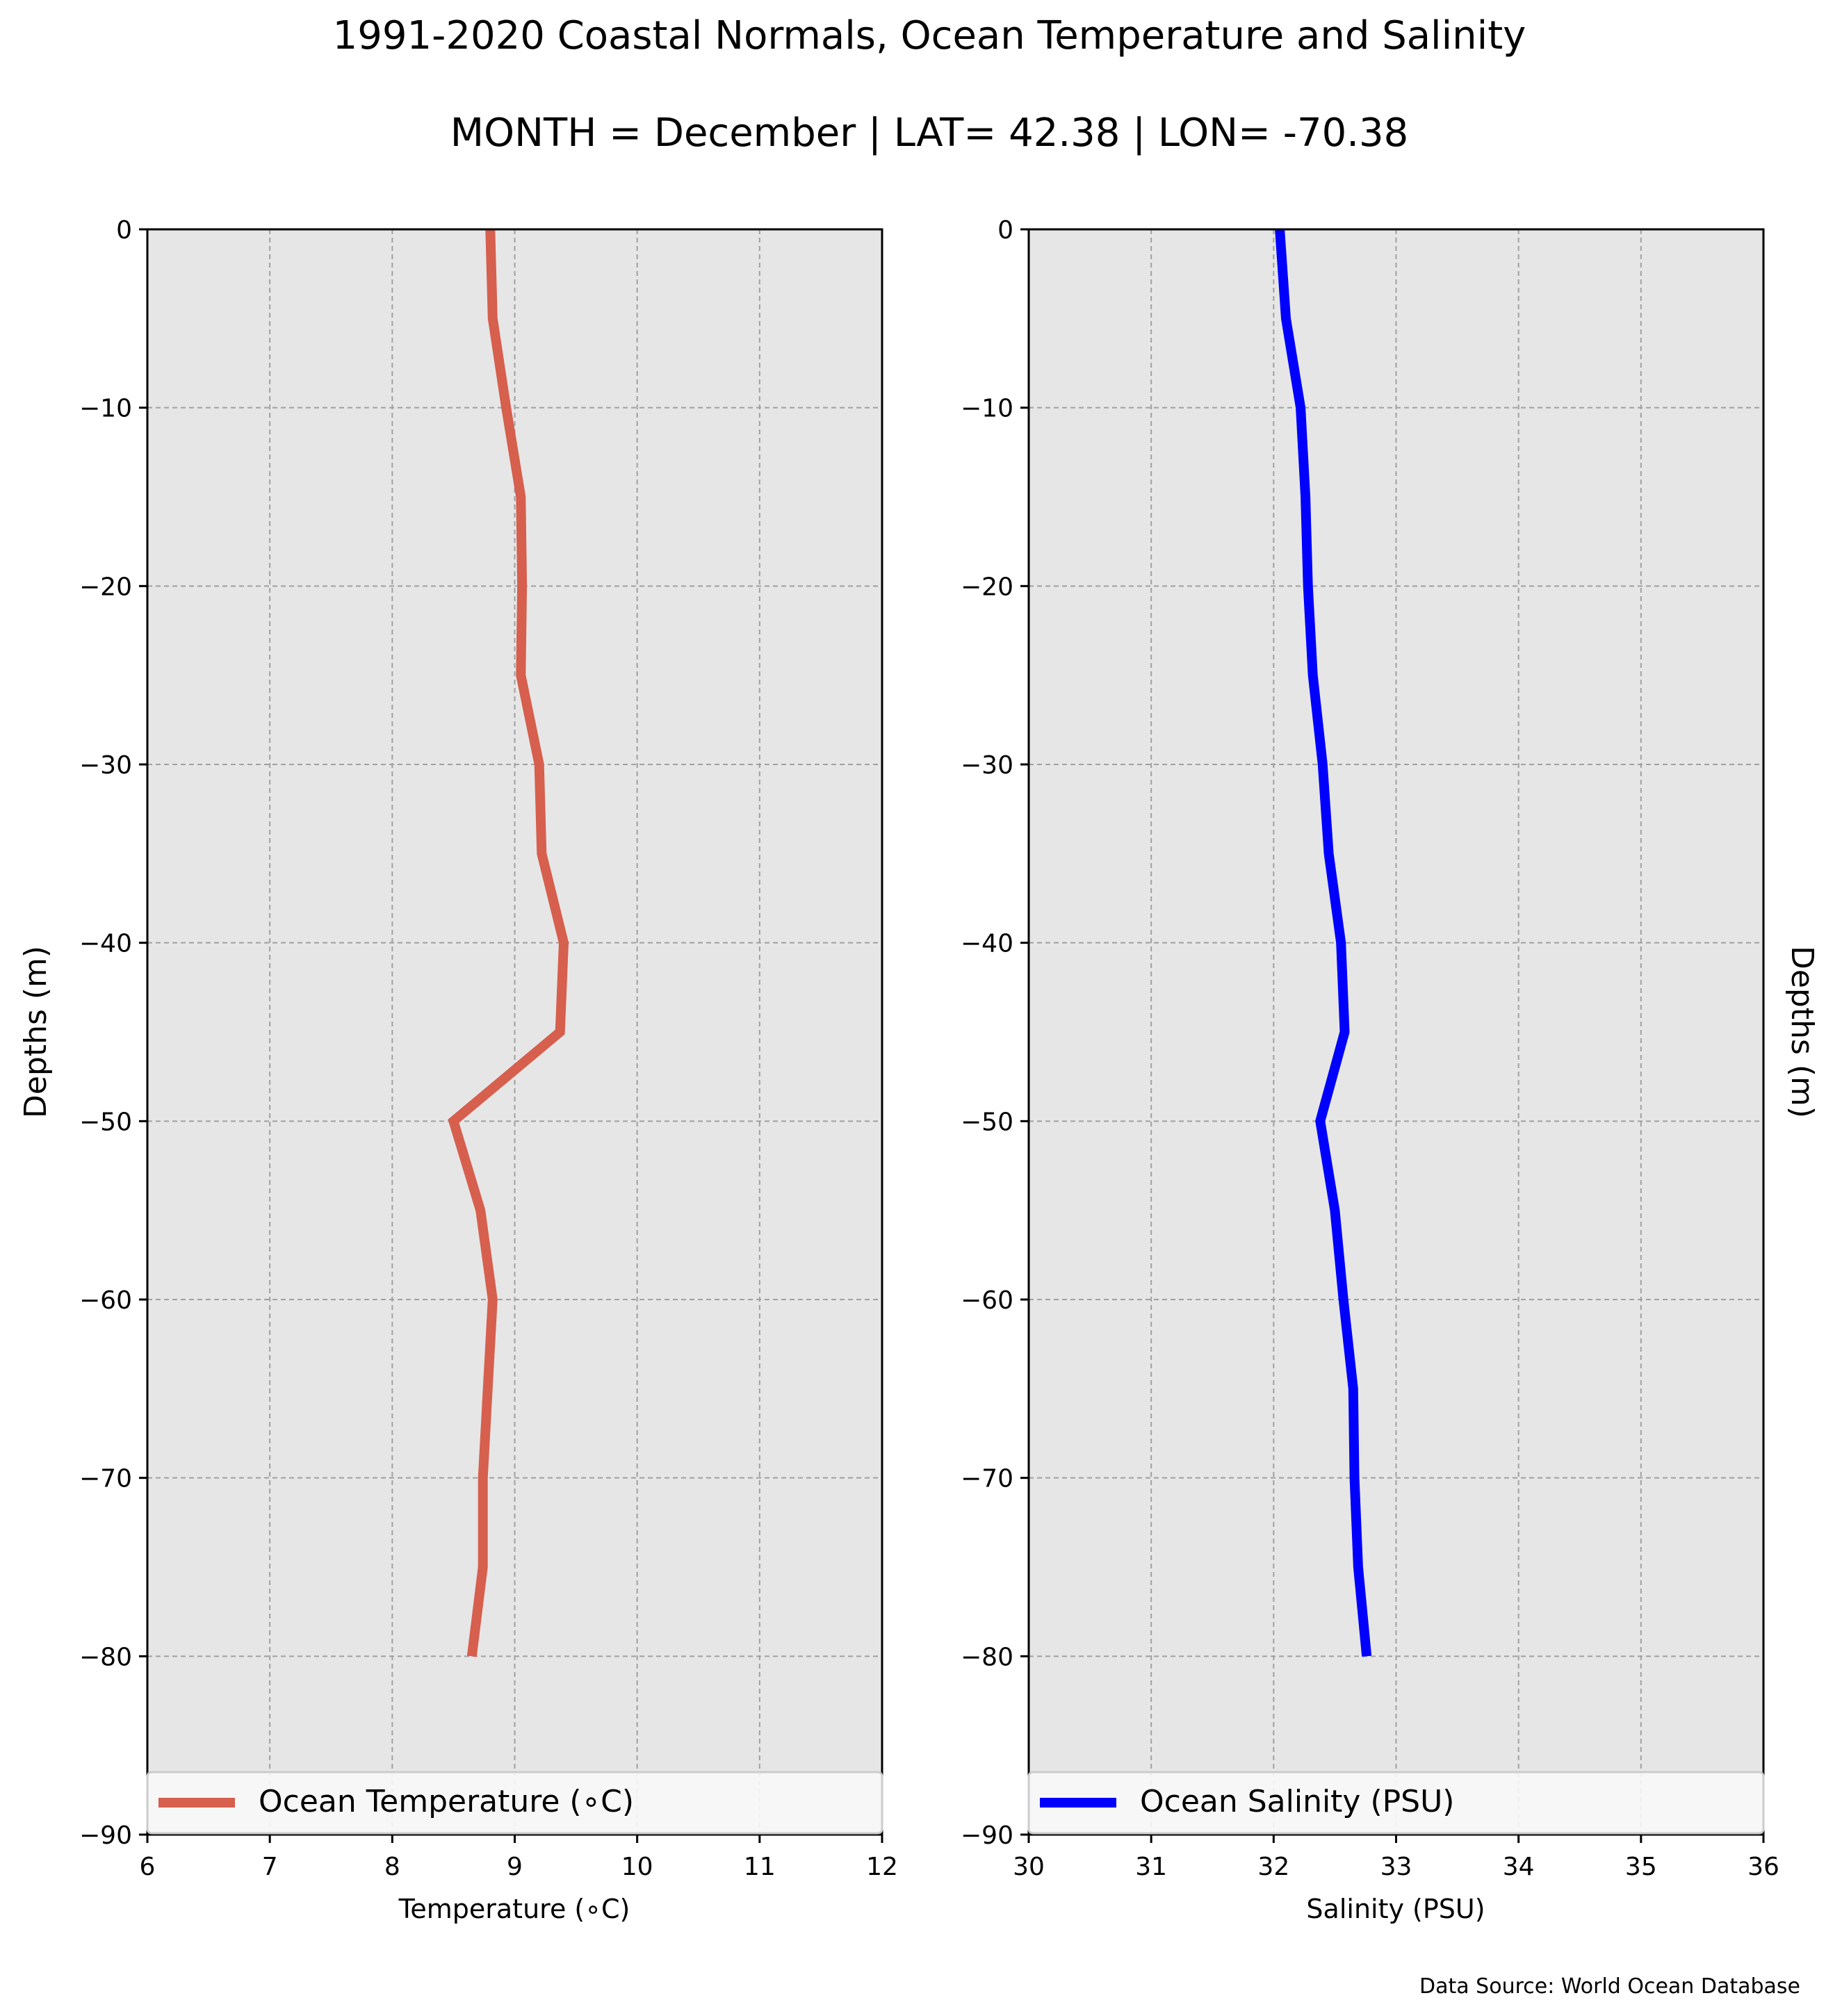 The image size is (1842, 2016). I want to click on salinity-legend: Ocean Salinity (PSU), so click(1396, 1803).